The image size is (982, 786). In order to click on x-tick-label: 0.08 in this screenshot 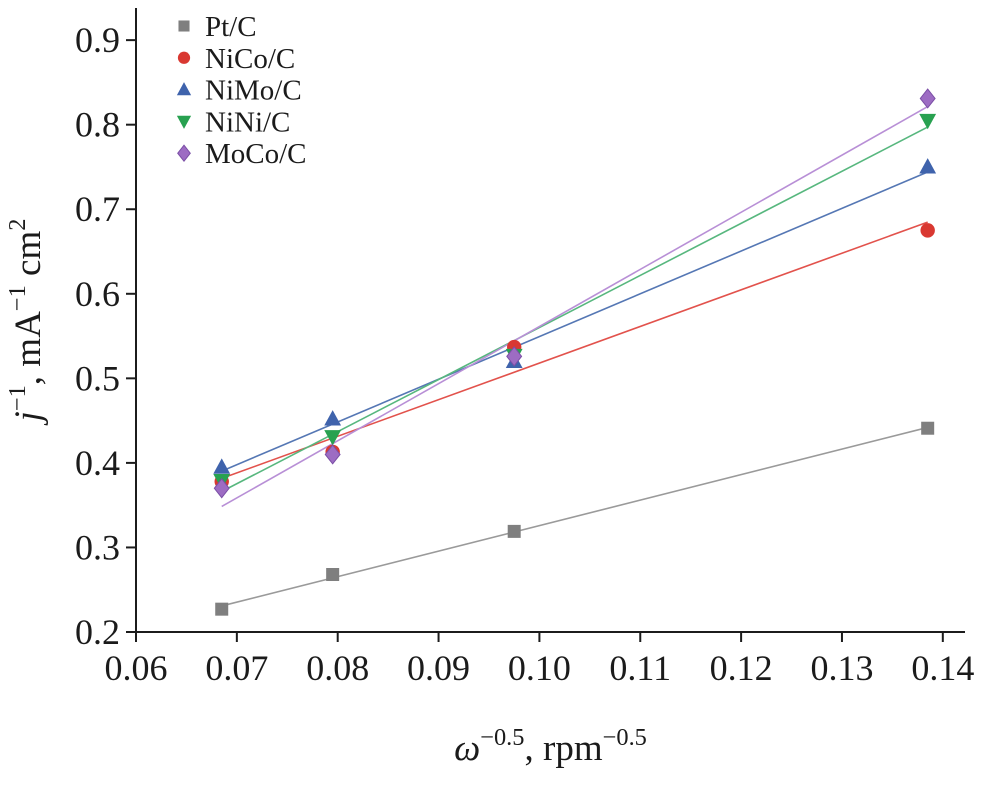, I will do `click(337, 668)`.